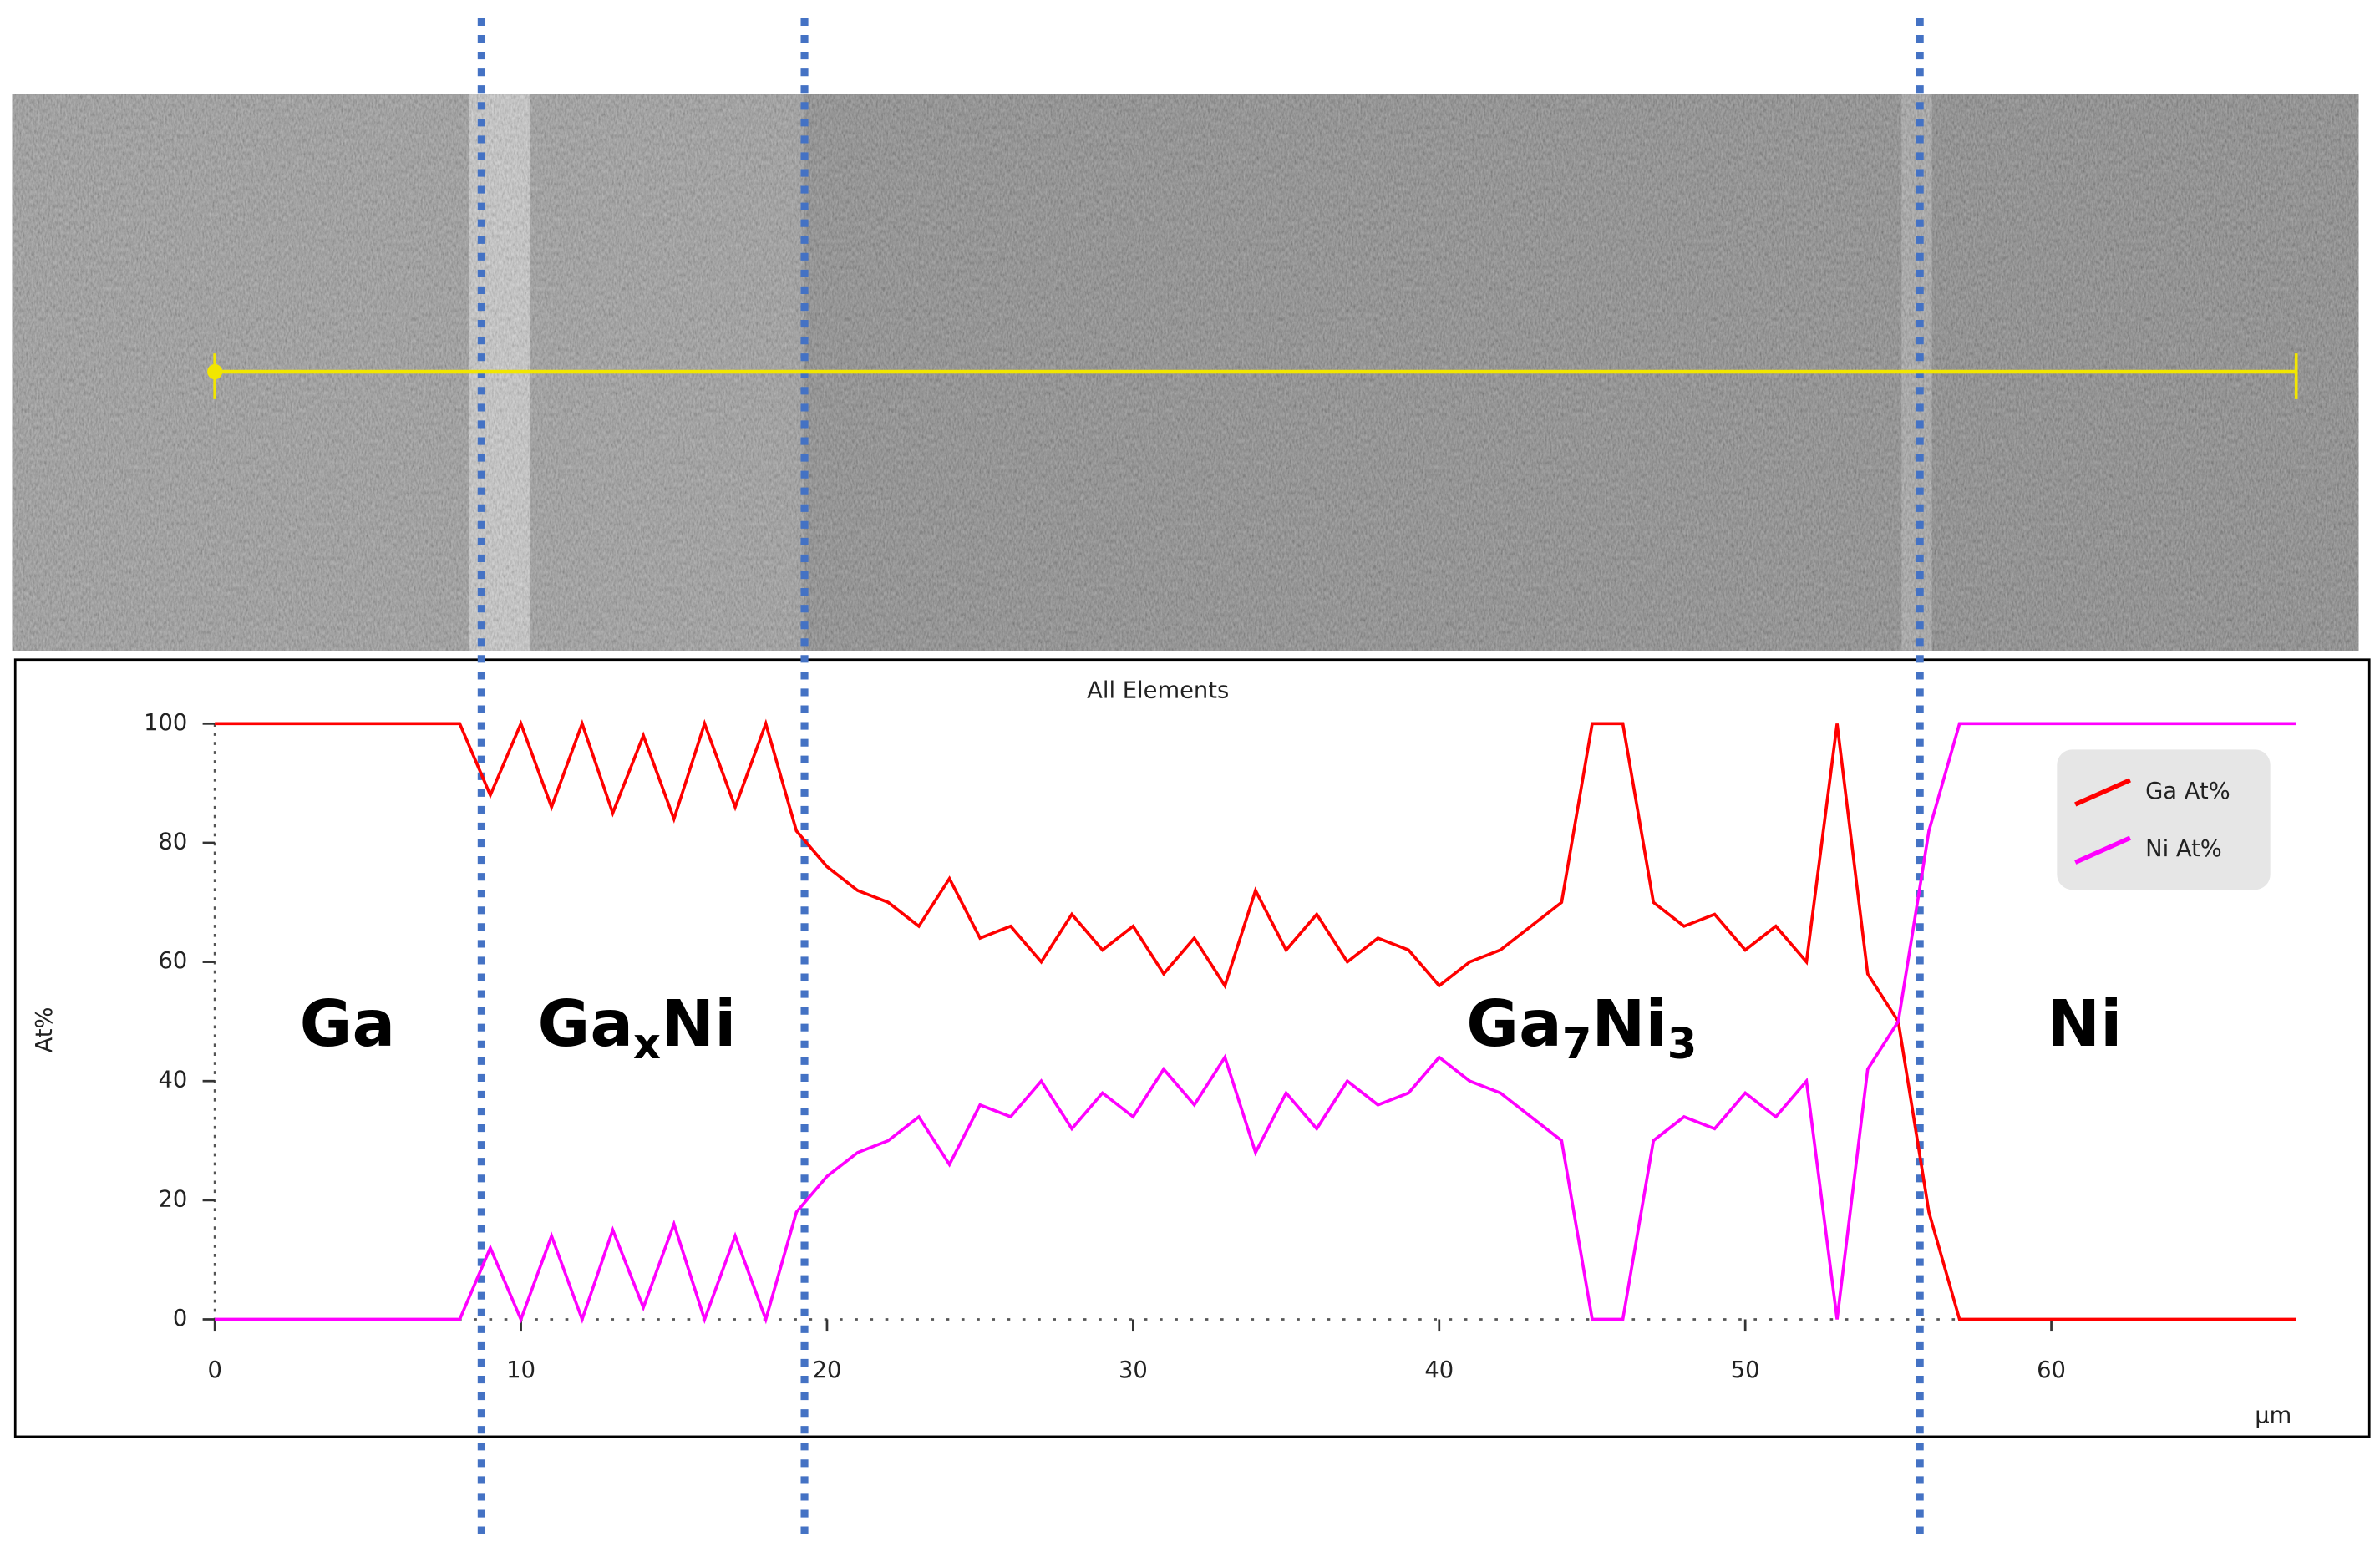 Image resolution: width=2380 pixels, height=1557 pixels. What do you see at coordinates (827, 1370) in the screenshot?
I see `x-tick-label: 20` at bounding box center [827, 1370].